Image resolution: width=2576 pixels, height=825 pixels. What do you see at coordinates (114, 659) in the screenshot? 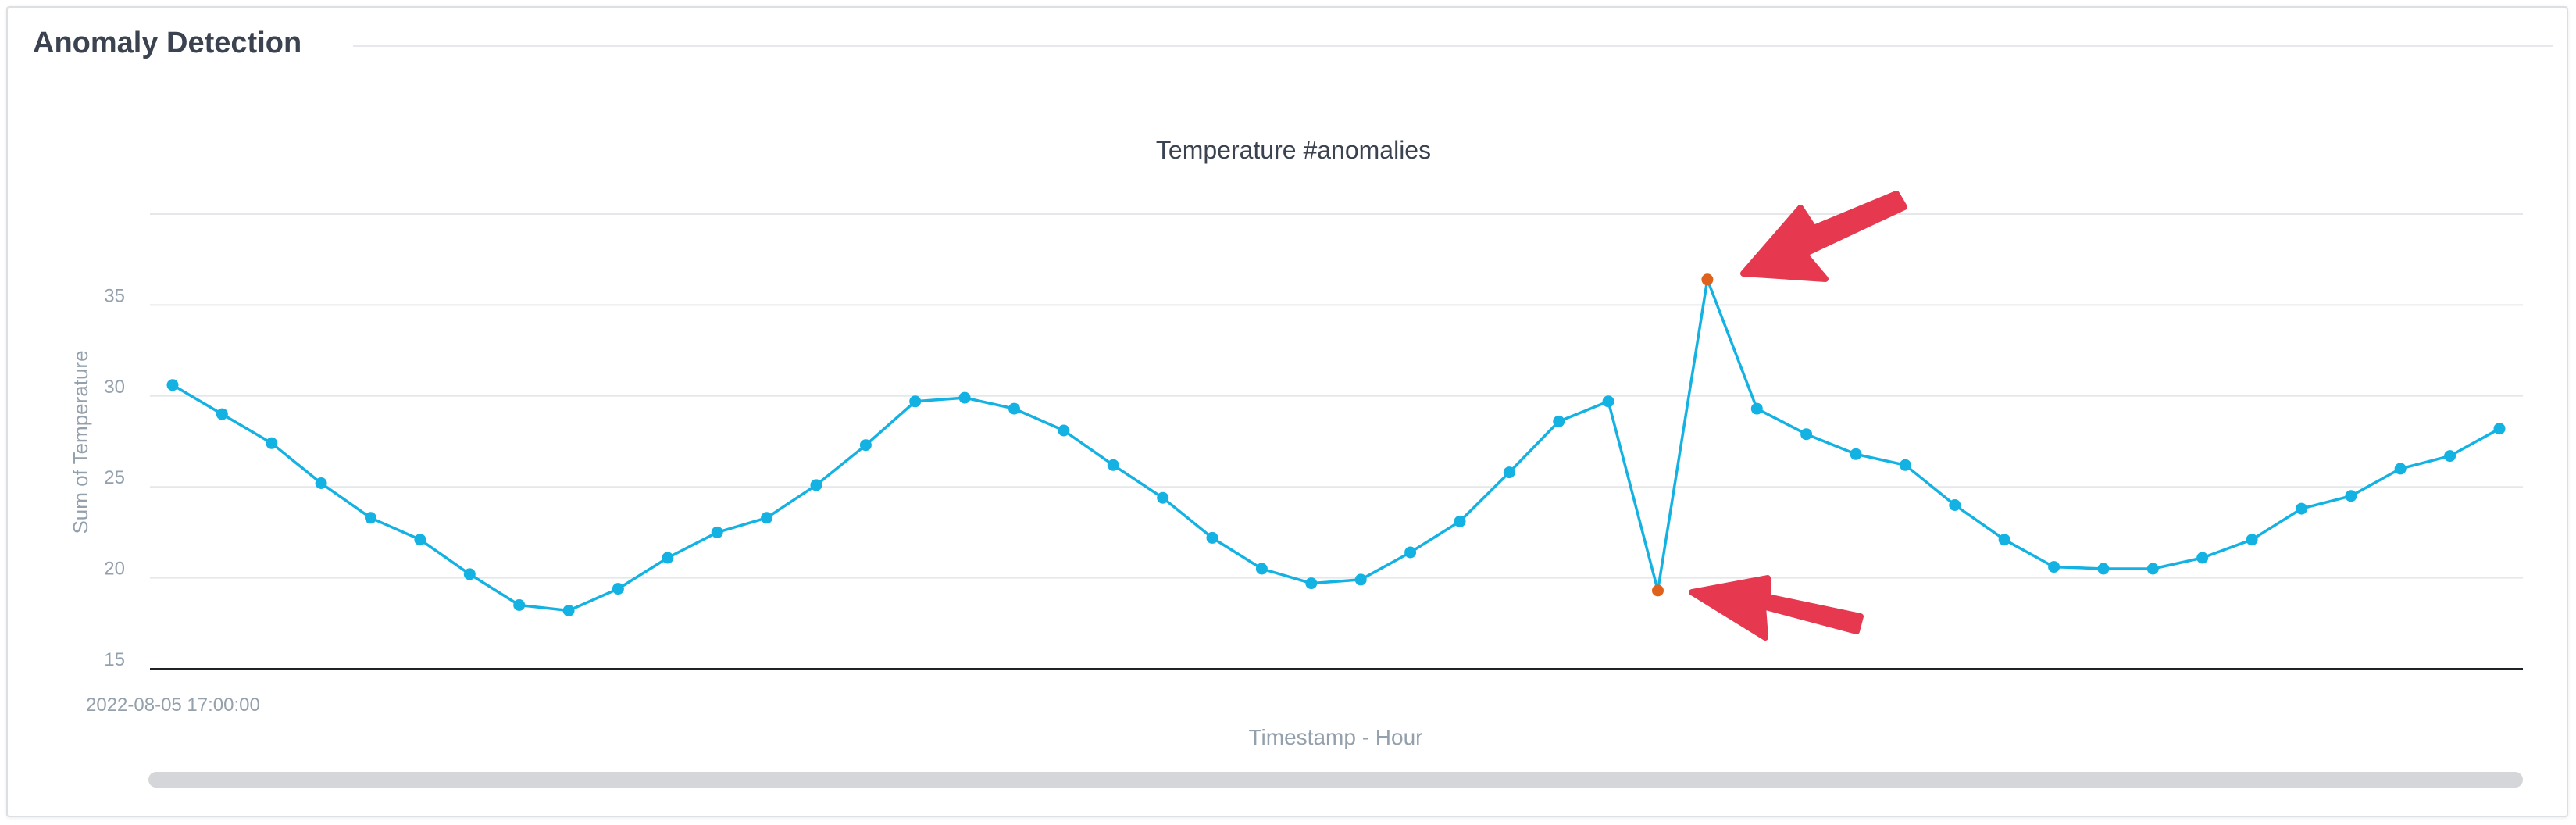
I see `y-tick-label: 15` at bounding box center [114, 659].